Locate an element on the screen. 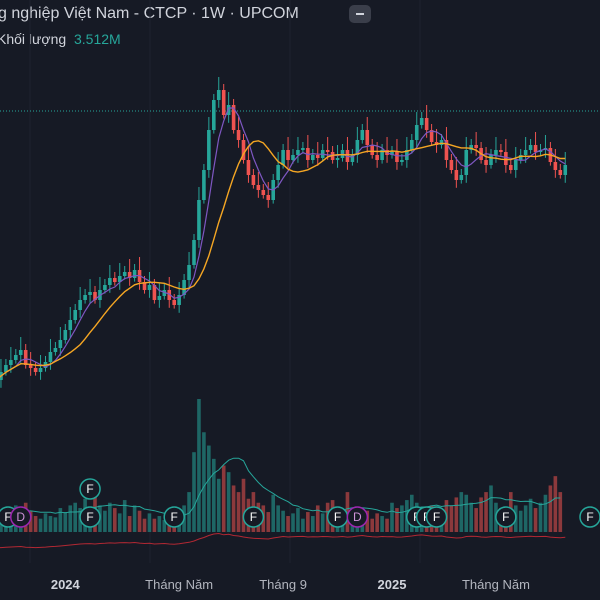 Image resolution: width=600 pixels, height=600 pixels. volume-value: 3.512M is located at coordinates (97, 39).